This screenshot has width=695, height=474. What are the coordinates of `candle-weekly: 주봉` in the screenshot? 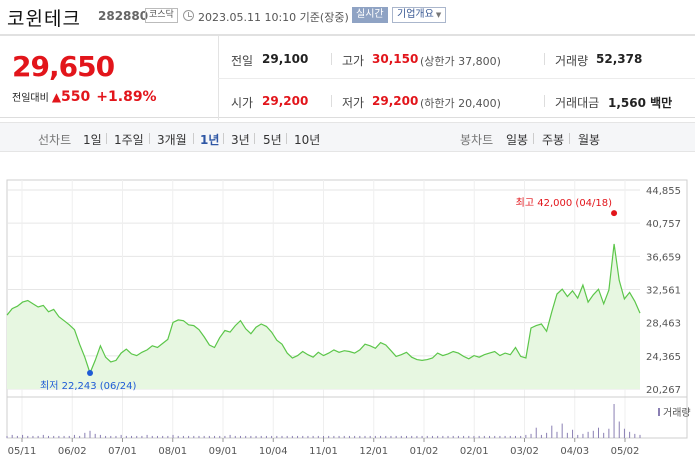 It's located at (553, 140).